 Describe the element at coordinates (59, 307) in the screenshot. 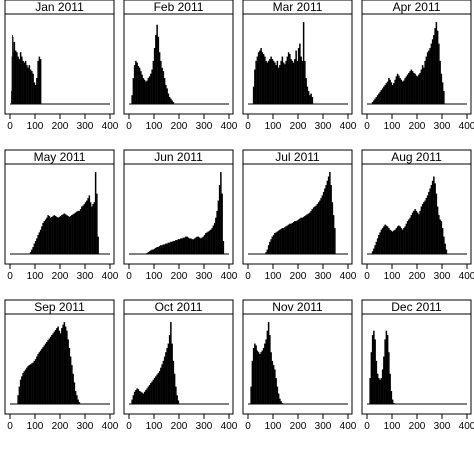

I see `panel-title: Sep 2011` at that location.